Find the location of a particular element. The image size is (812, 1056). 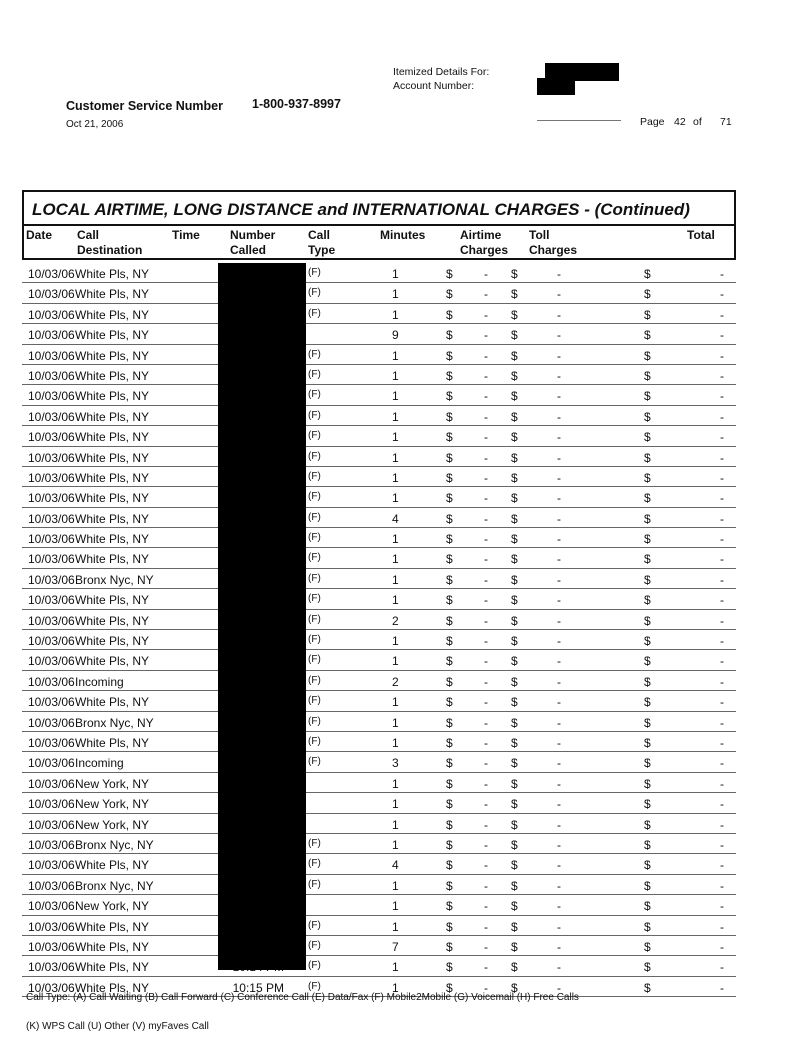

call-type-legend-cont: (K) WPS Call (U) Other (V) myFaves Call is located at coordinates (117, 1026).